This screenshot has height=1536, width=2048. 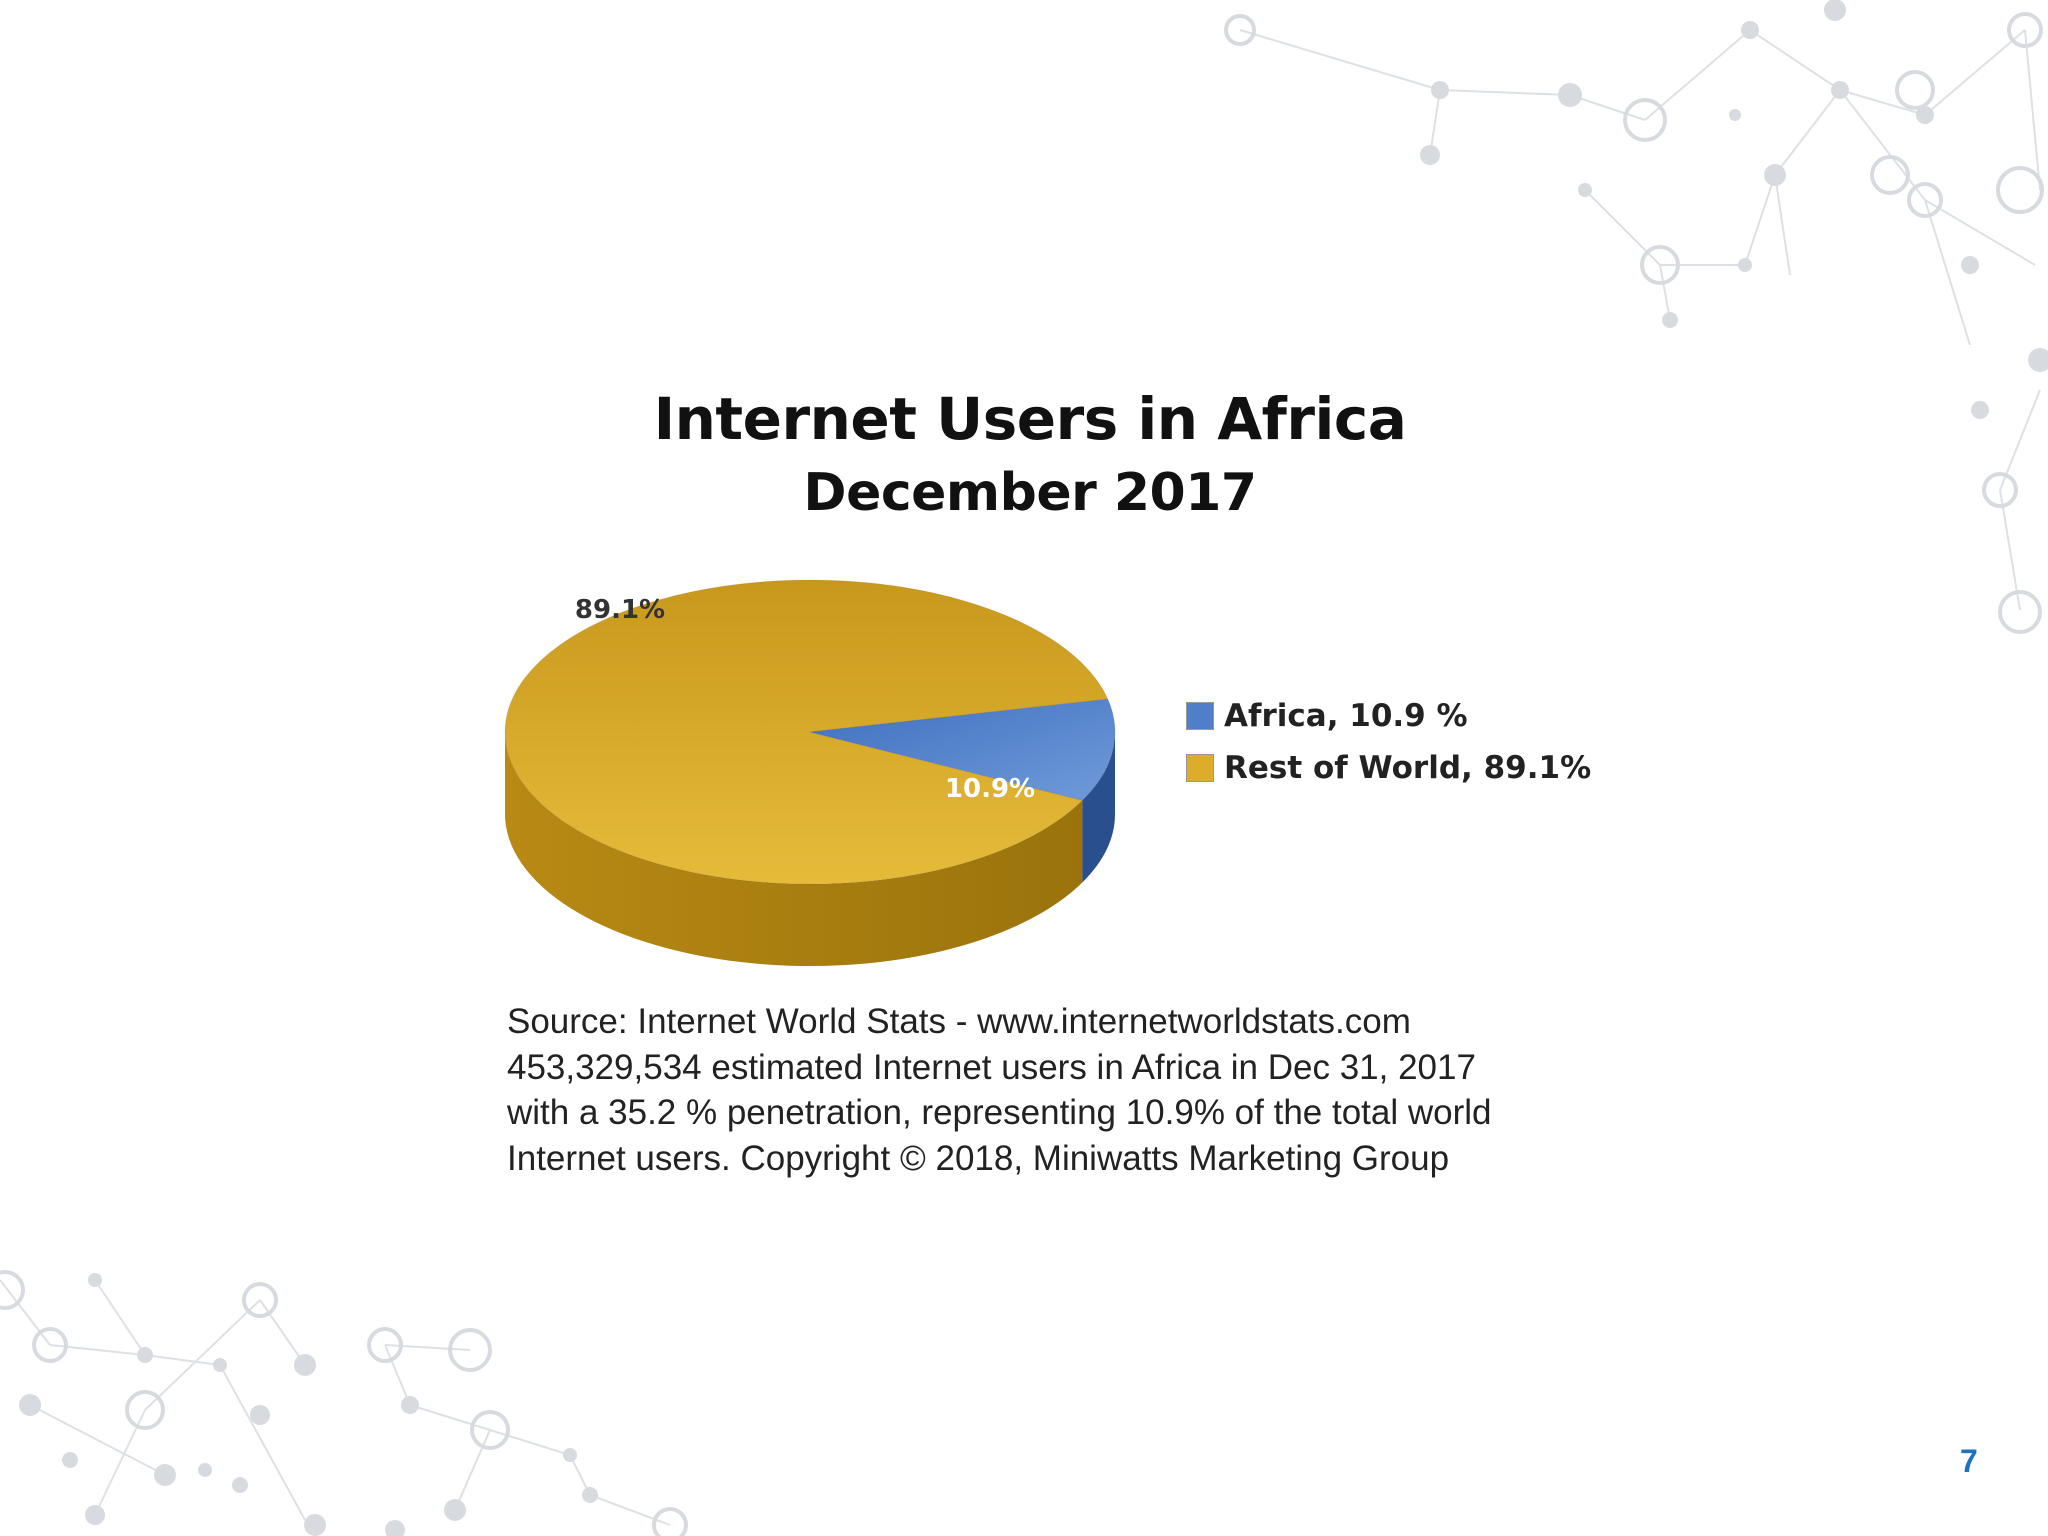 What do you see at coordinates (620, 610) in the screenshot?
I see `data-label-rest-of-world: 89.1%` at bounding box center [620, 610].